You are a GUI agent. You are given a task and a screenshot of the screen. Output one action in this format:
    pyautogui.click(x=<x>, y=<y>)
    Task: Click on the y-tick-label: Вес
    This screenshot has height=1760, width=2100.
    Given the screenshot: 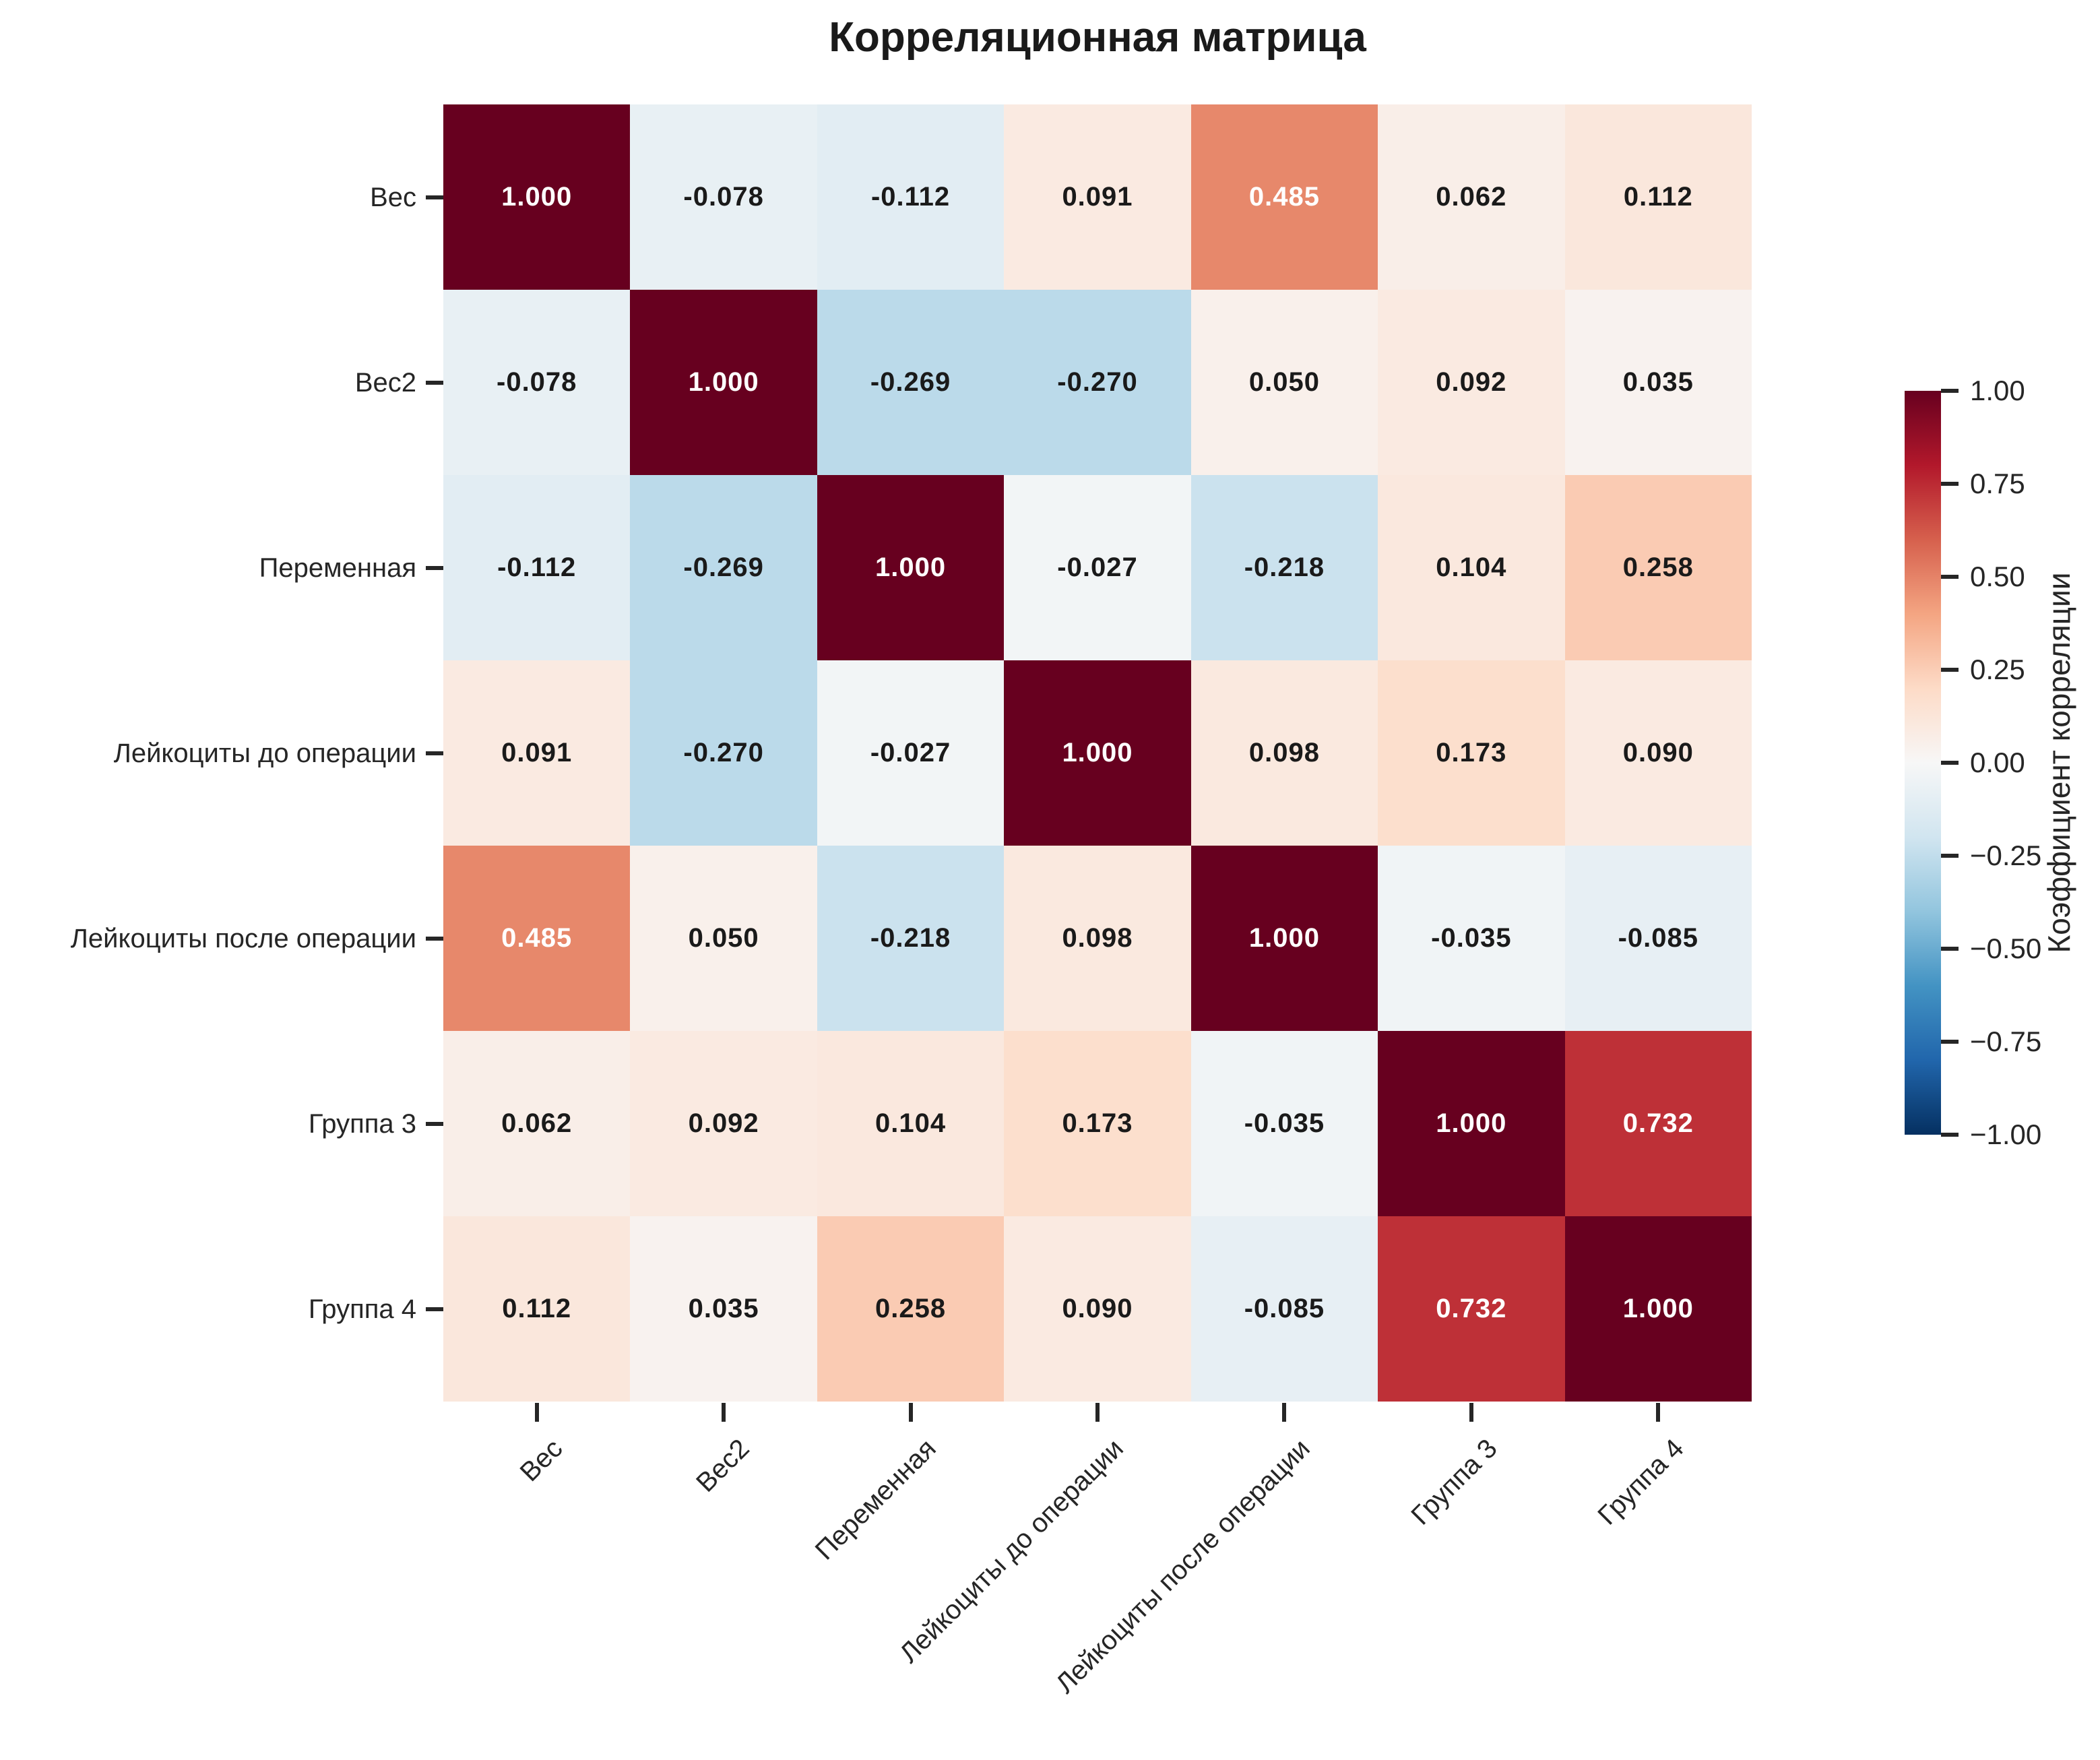 What is the action you would take?
    pyautogui.click(x=393, y=197)
    